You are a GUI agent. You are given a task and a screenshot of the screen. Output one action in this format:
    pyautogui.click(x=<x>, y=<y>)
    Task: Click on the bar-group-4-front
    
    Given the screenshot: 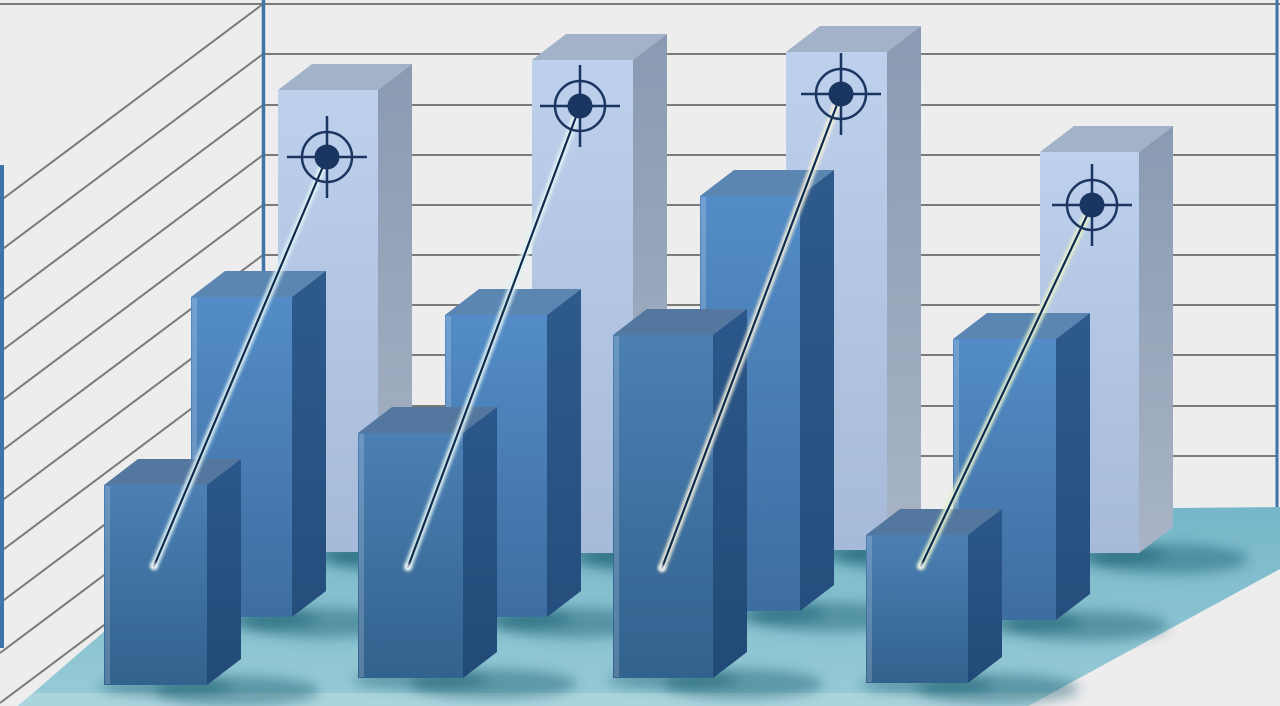 What is the action you would take?
    pyautogui.click(x=934, y=596)
    